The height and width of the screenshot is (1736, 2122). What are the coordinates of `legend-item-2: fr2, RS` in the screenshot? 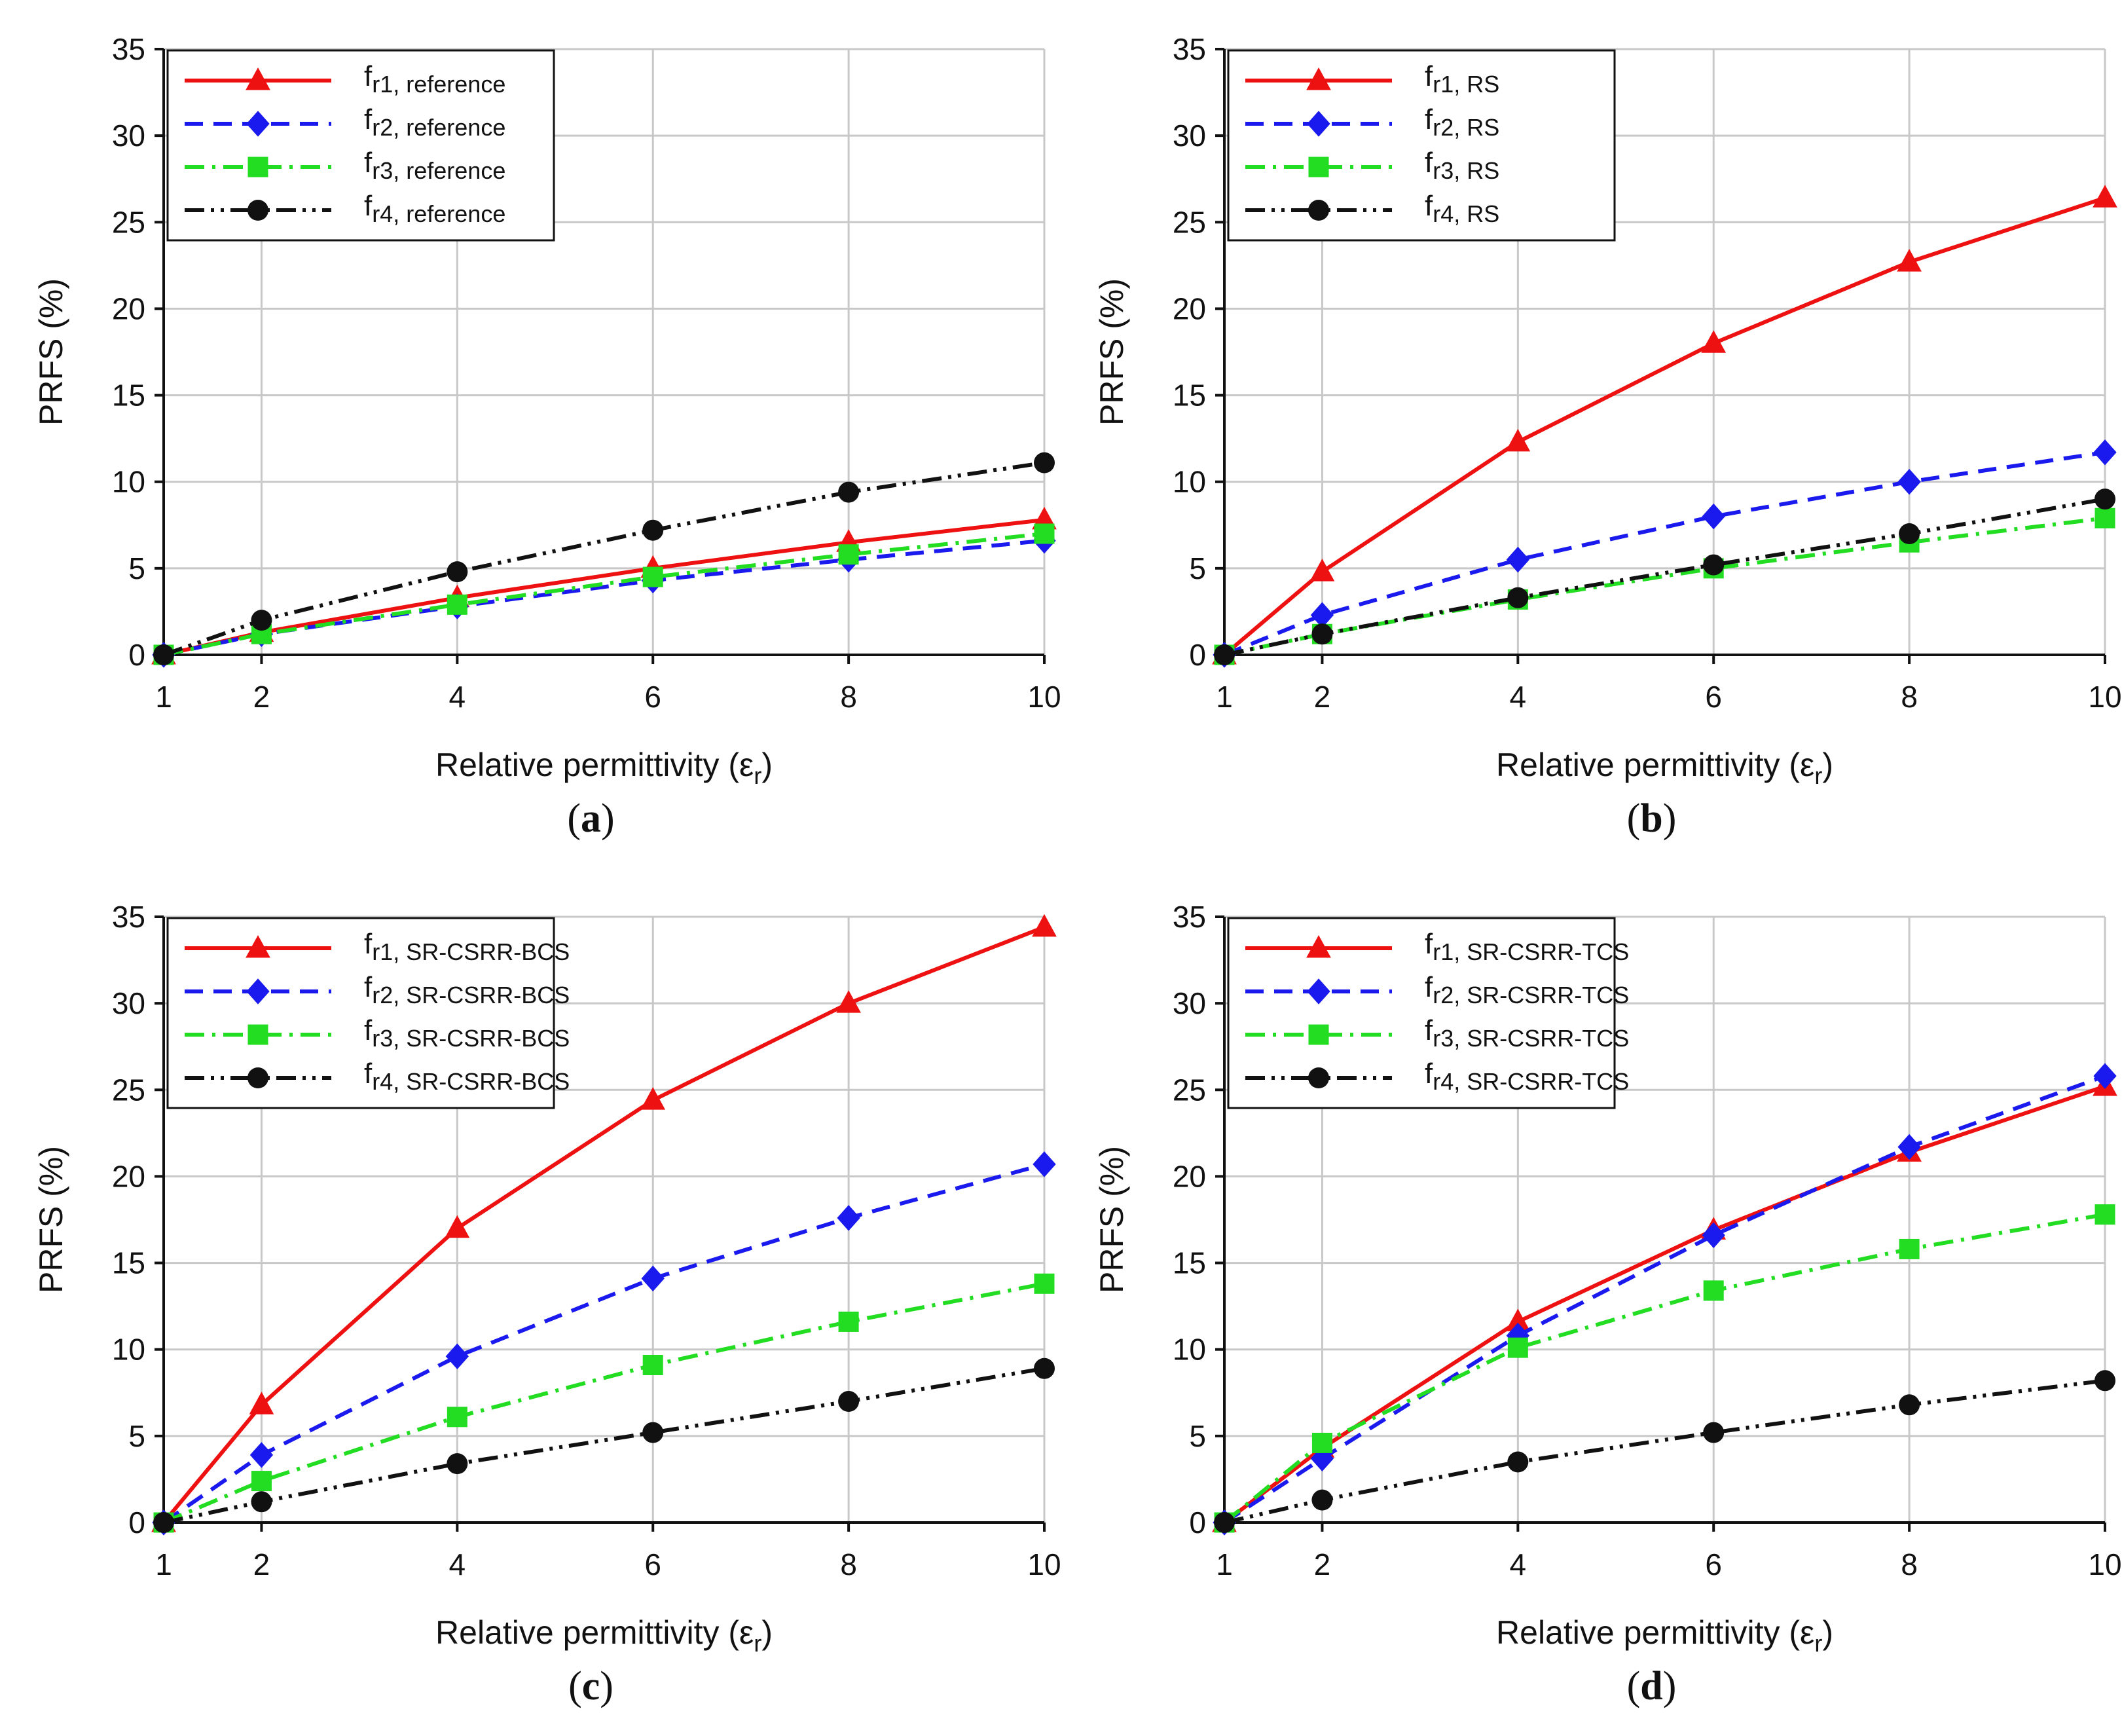 It's located at (1372, 122).